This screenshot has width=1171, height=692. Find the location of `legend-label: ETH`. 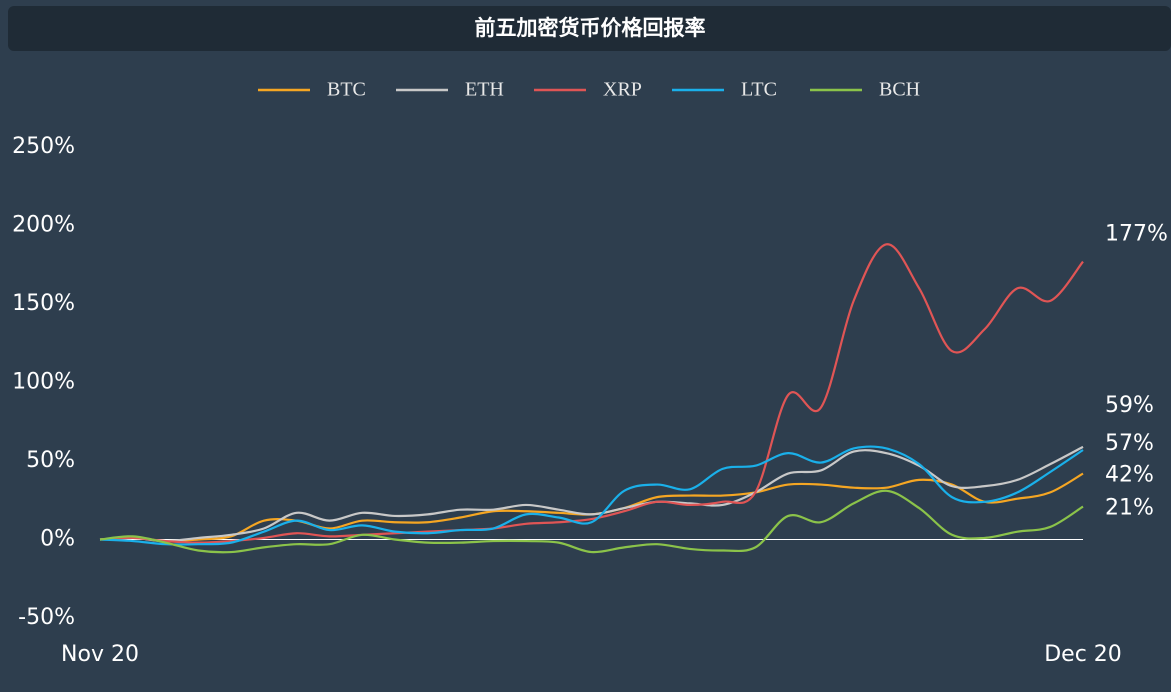

legend-label: ETH is located at coordinates (484, 90).